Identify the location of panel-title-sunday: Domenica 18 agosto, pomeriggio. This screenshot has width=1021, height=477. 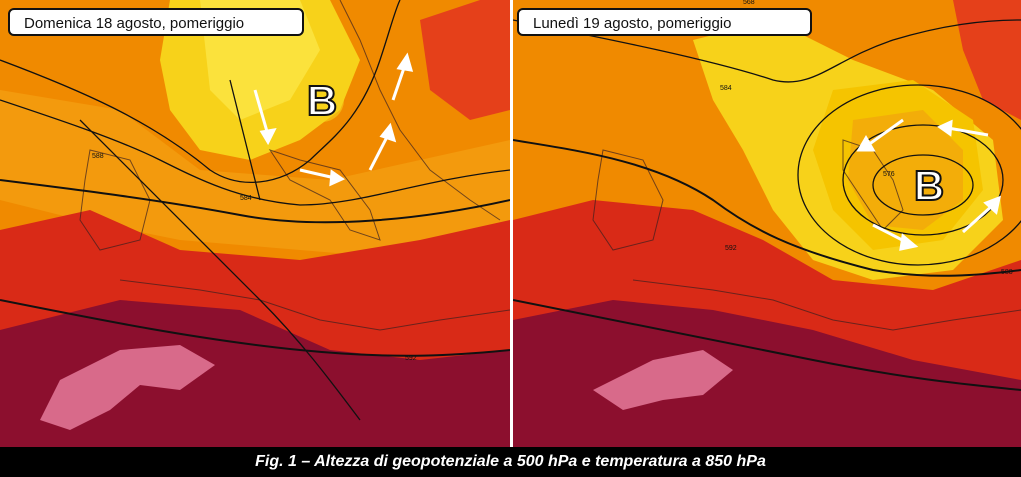
(156, 22).